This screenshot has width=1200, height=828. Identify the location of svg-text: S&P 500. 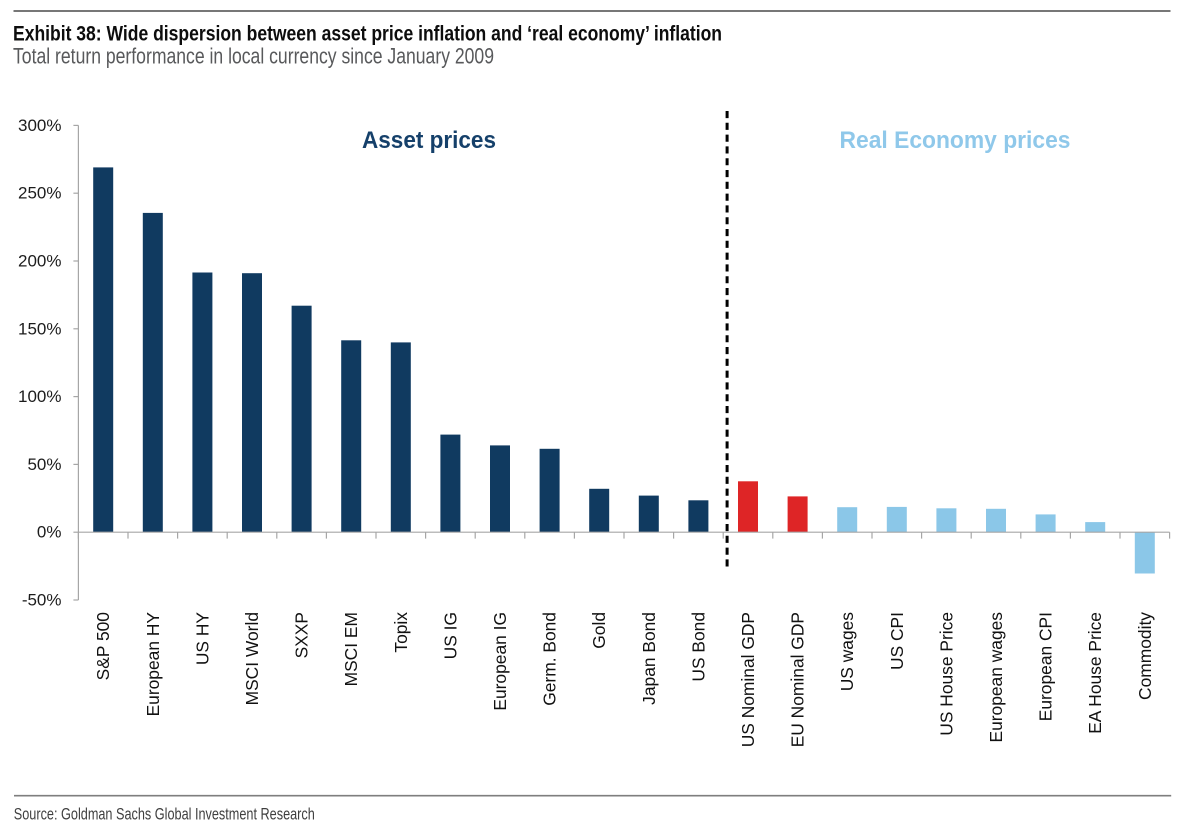
(103, 646).